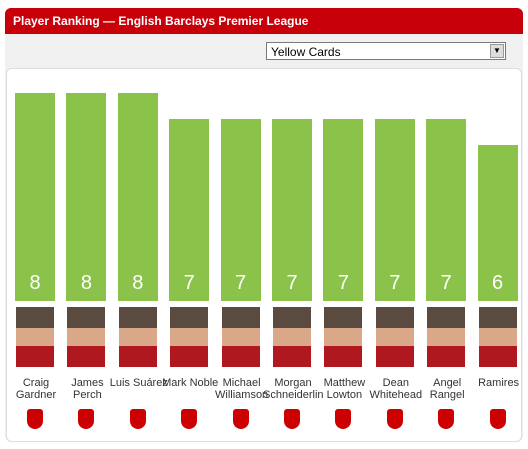 Image resolution: width=528 pixels, height=449 pixels. Describe the element at coordinates (306, 52) in the screenshot. I see `select-value: Yellow Cards` at that location.